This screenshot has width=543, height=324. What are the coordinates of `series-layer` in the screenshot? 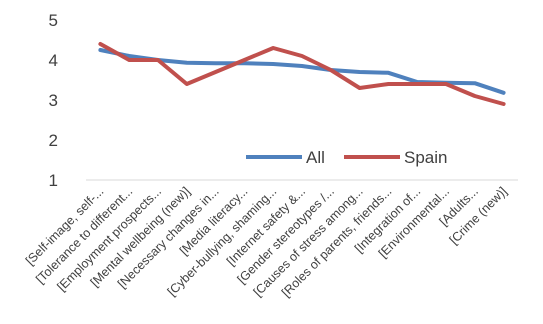 It's located at (302, 74).